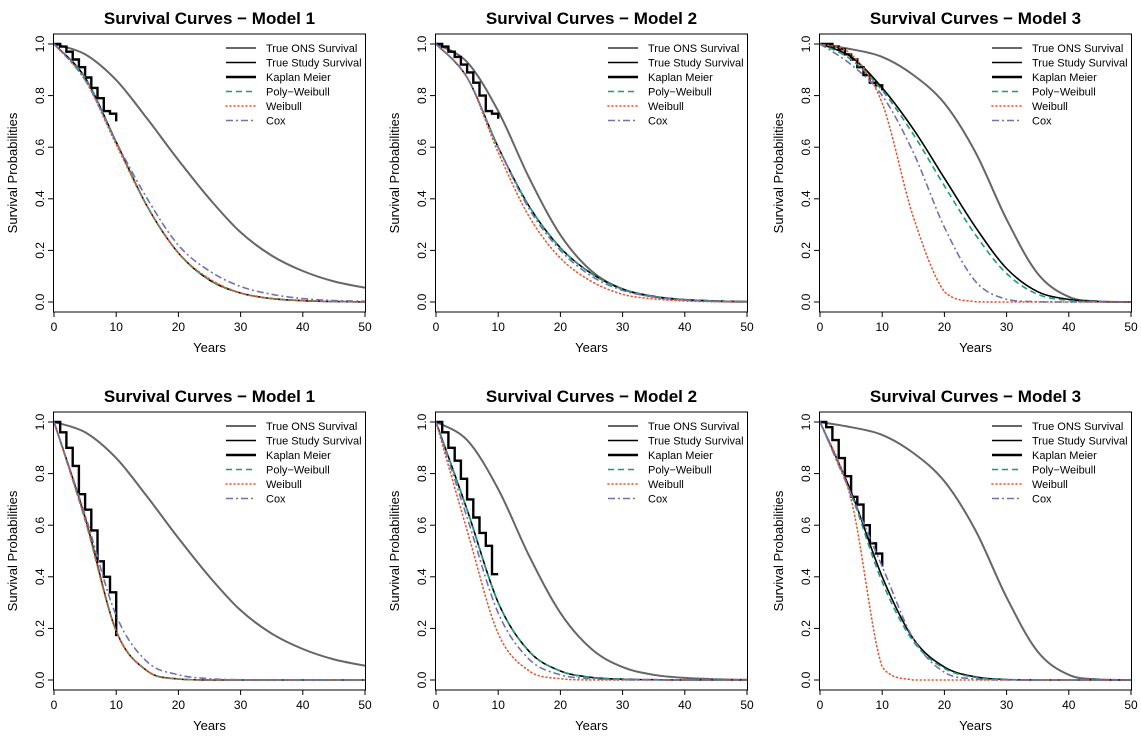 The image size is (1141, 736). What do you see at coordinates (591, 396) in the screenshot?
I see `panel-title: Survival Curves − Model 2` at bounding box center [591, 396].